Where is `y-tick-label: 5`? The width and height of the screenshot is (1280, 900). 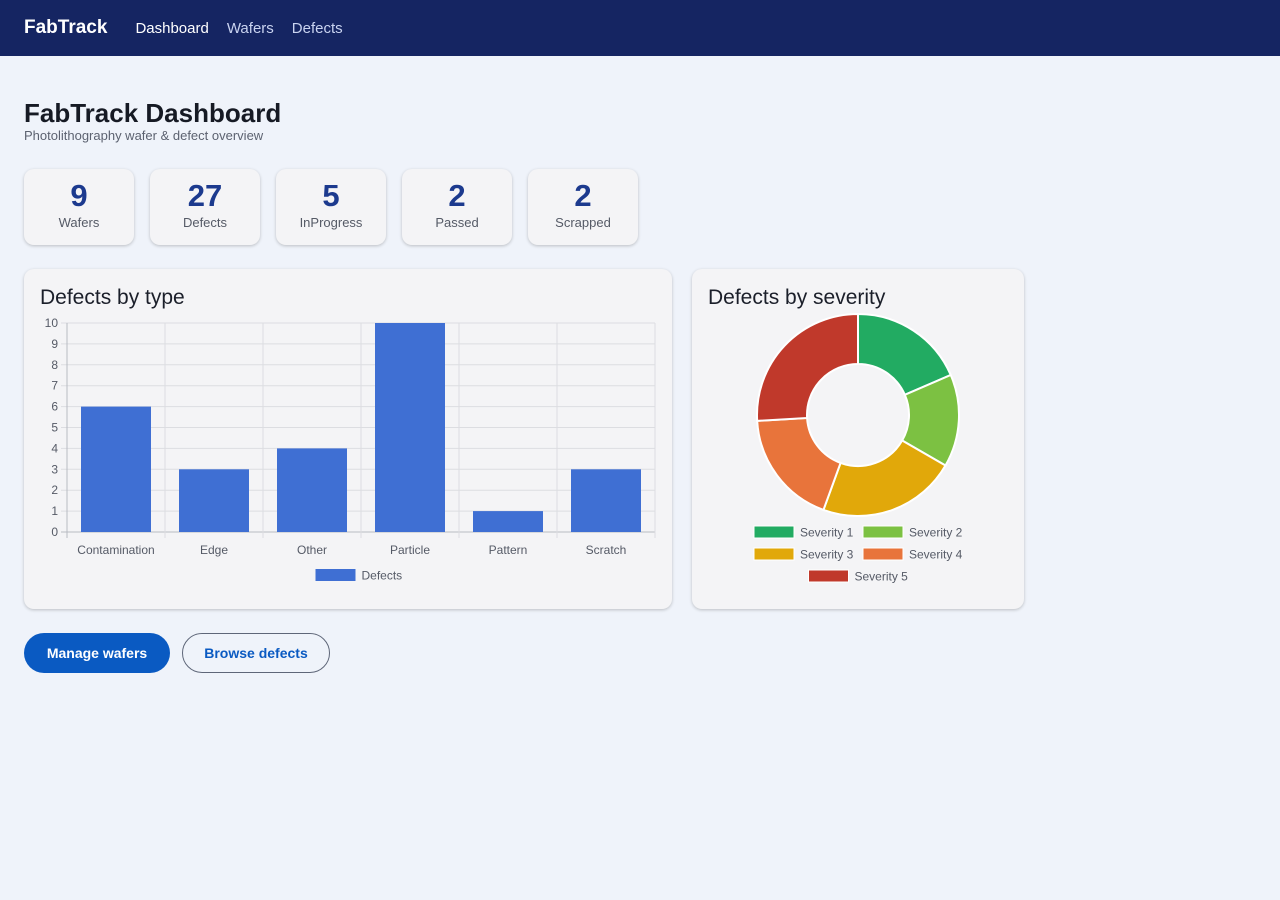 y-tick-label: 5 is located at coordinates (54, 428).